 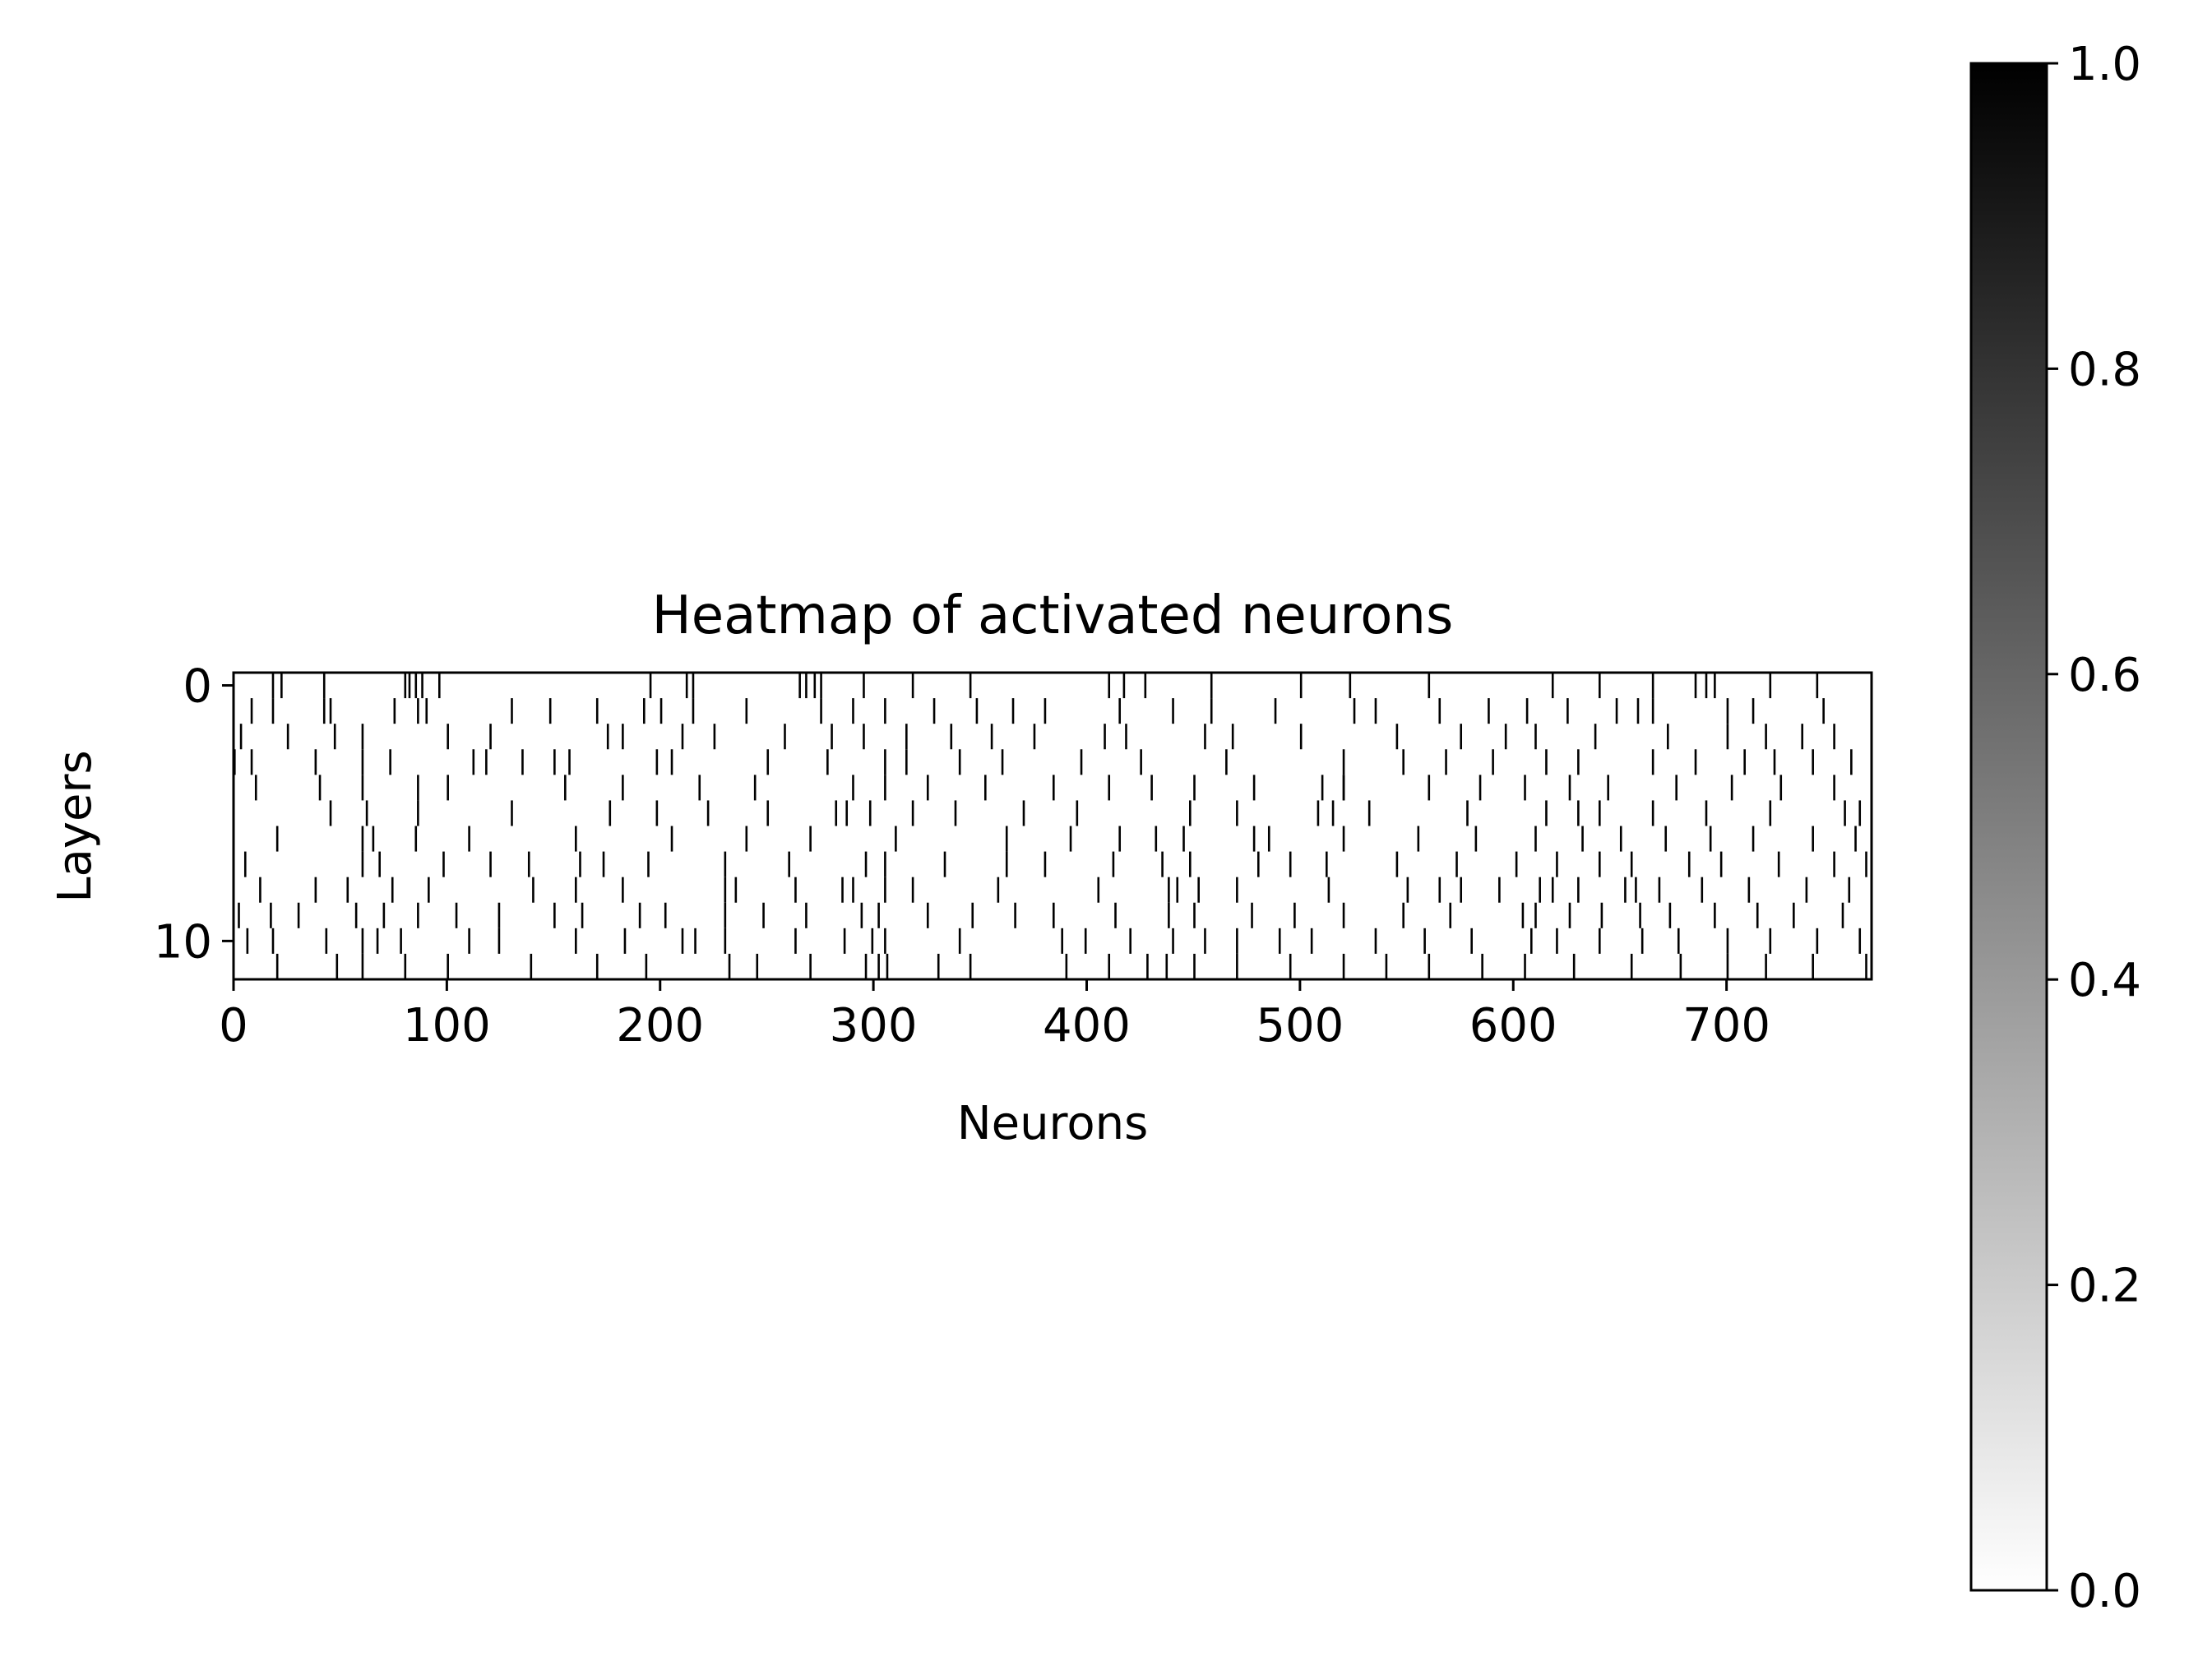 I want to click on colorbar-tick-label: 0.2, so click(x=2104, y=1286).